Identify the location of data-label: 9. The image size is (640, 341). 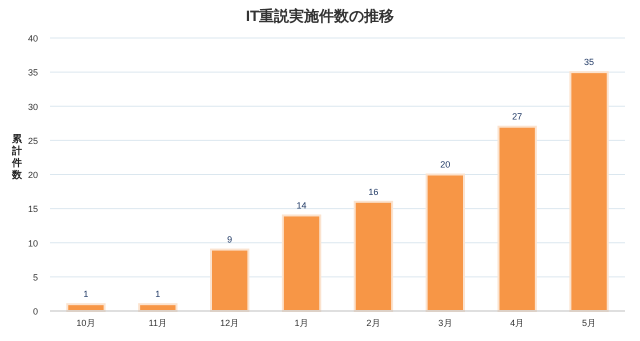
(229, 239).